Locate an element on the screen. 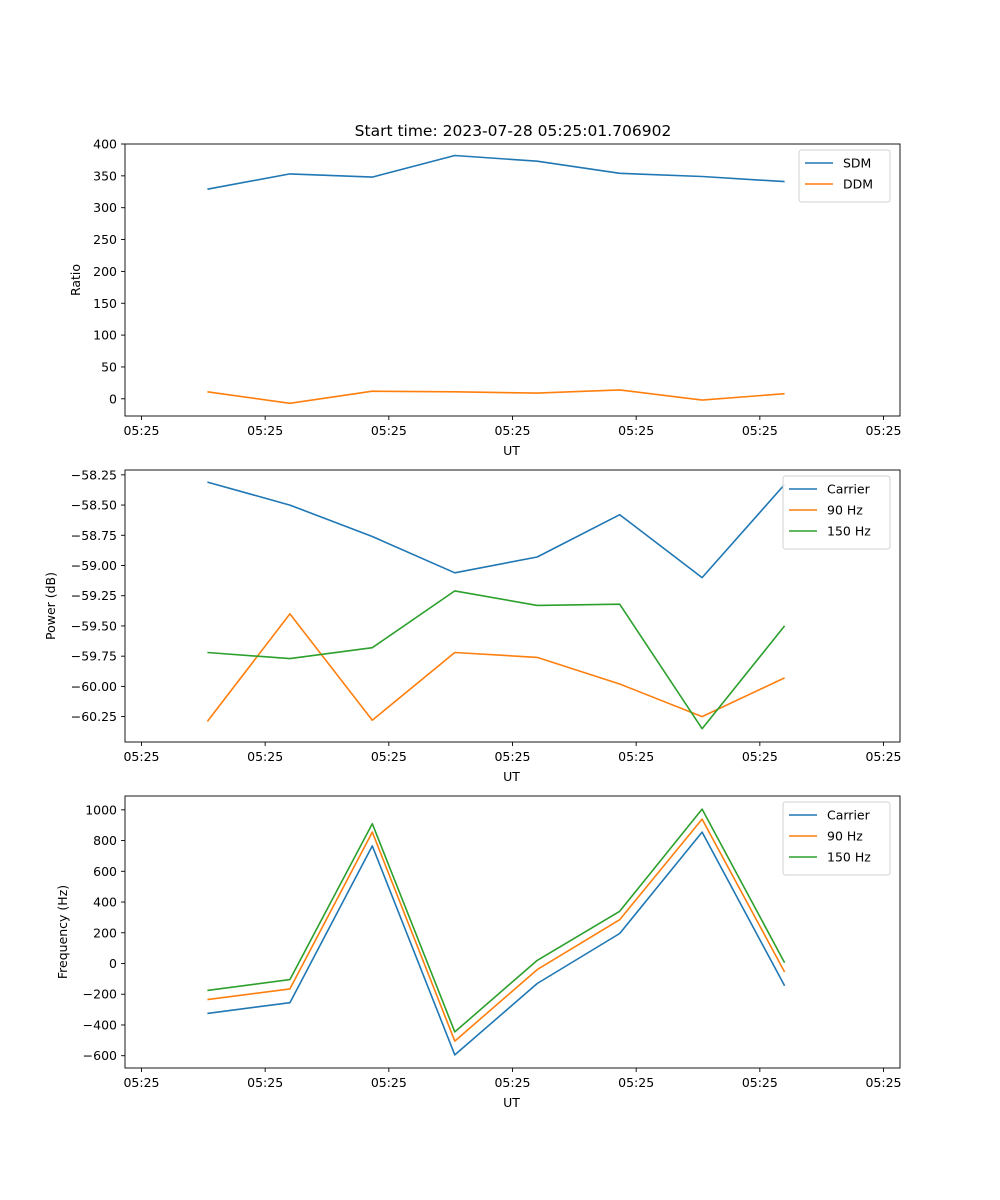 The height and width of the screenshot is (1200, 1000). y-tick-label: −59.50 is located at coordinates (94, 625).